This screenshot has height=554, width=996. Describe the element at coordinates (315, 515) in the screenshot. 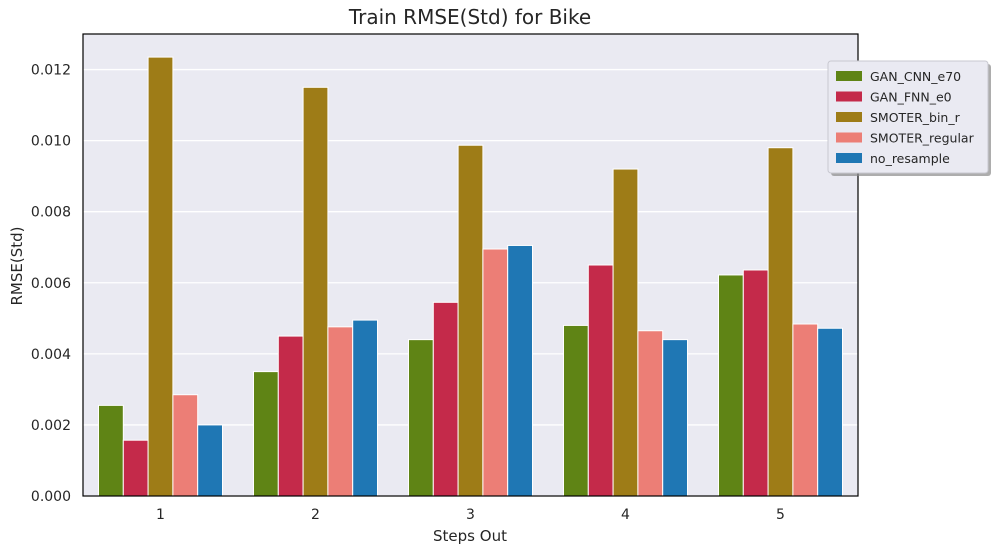

I see `x-tick-label: 2` at that location.